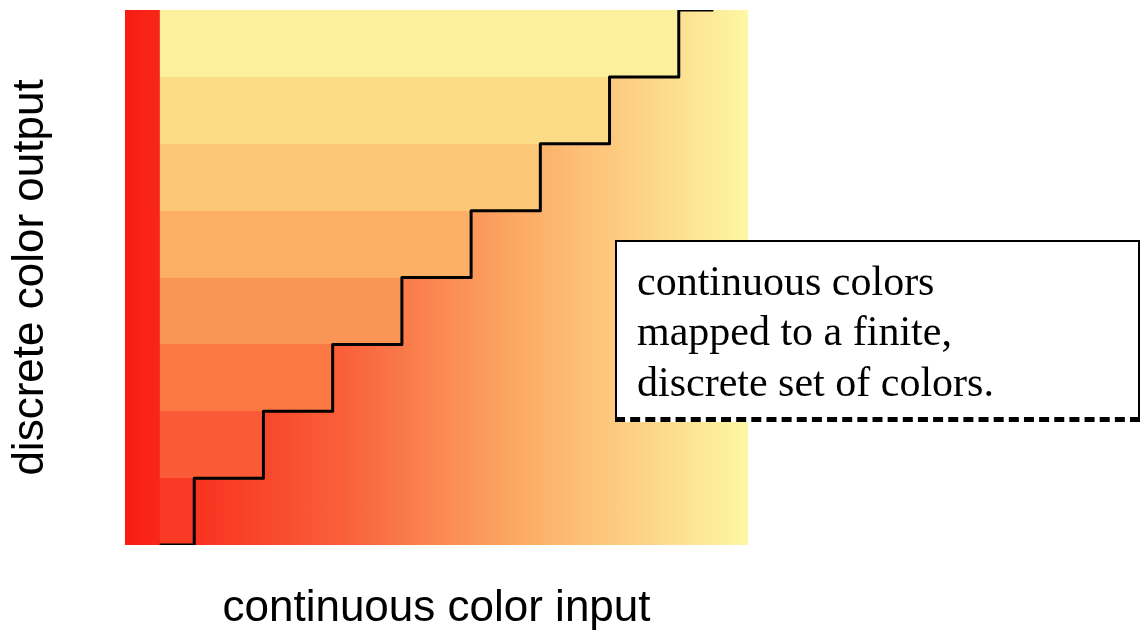  I want to click on y-axis-title: discrete color output, so click(27, 277).